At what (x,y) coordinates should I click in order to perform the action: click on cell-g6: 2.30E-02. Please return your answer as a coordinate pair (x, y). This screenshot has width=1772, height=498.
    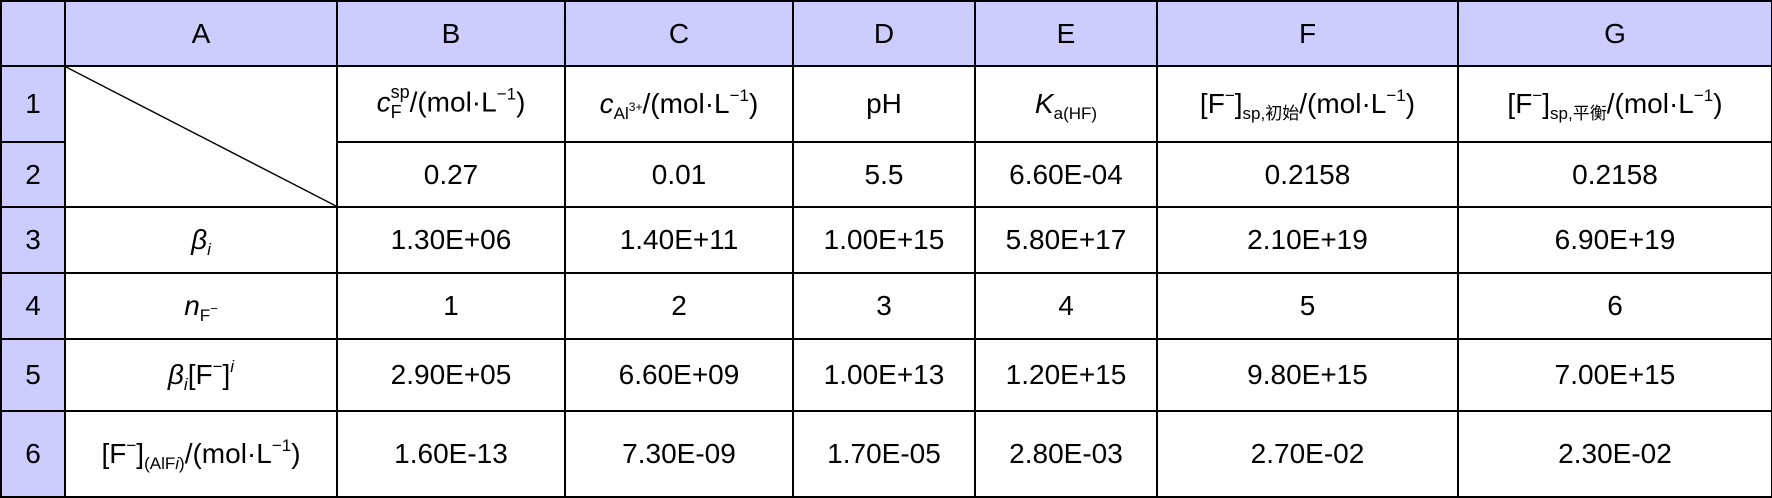
    Looking at the image, I should click on (1614, 454).